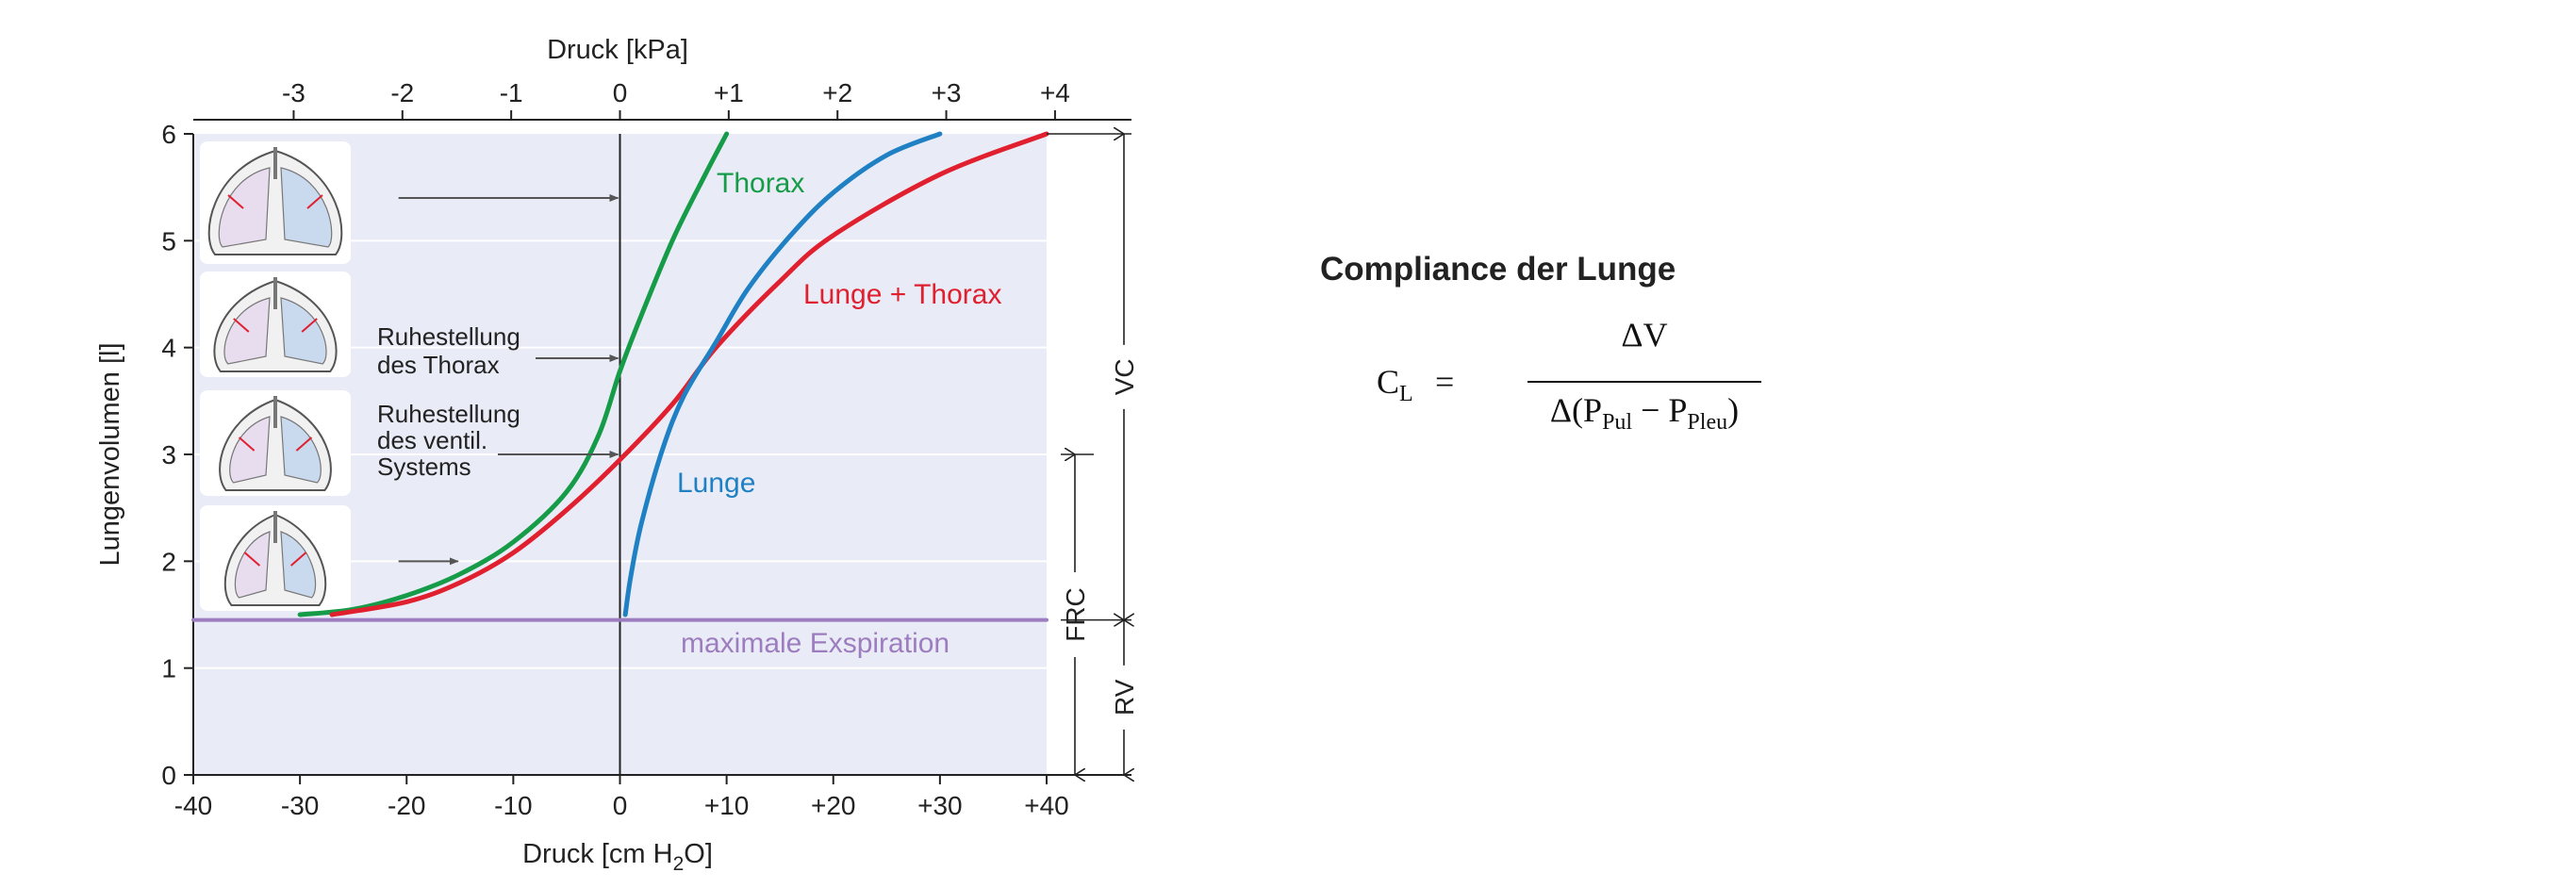 Image resolution: width=2576 pixels, height=889 pixels. I want to click on series-line-lunge, so click(782, 374).